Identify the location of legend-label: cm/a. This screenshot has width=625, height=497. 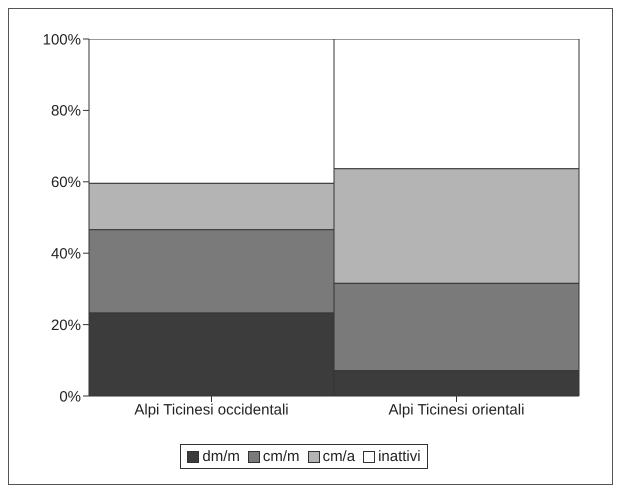
(339, 456).